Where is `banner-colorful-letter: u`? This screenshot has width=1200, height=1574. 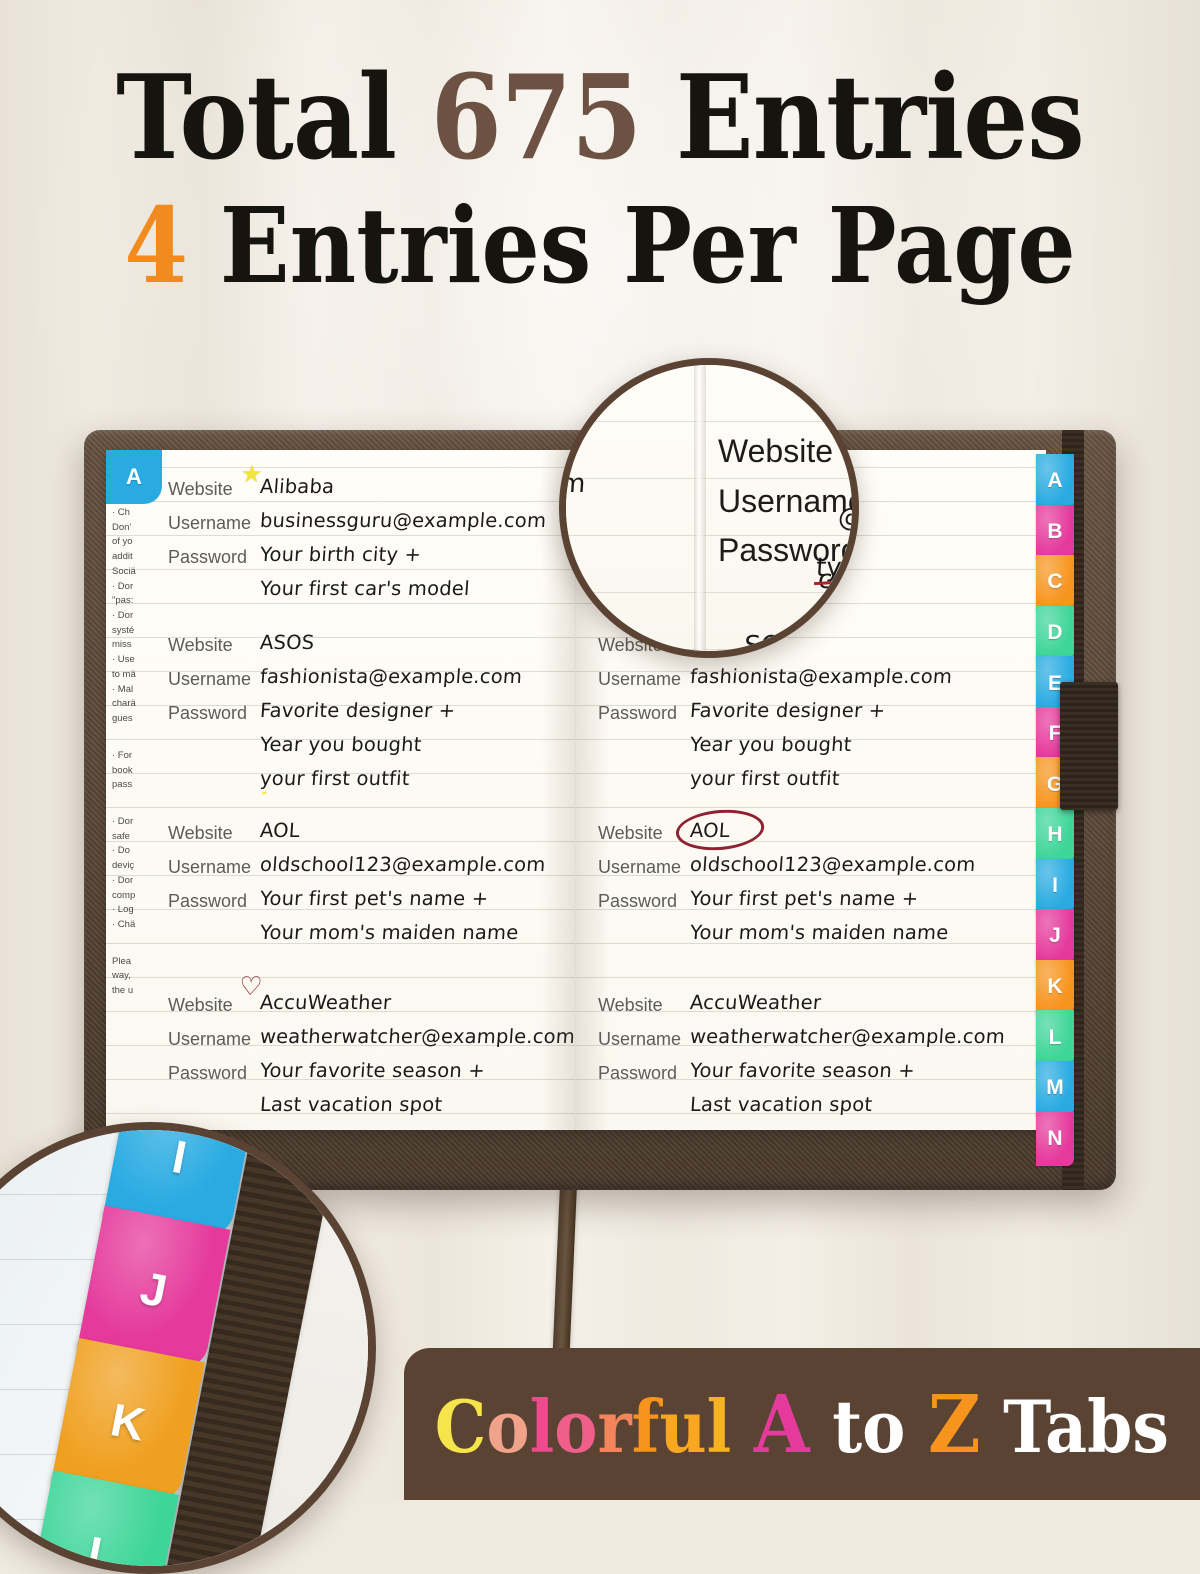
banner-colorful-letter: u is located at coordinates (683, 1426).